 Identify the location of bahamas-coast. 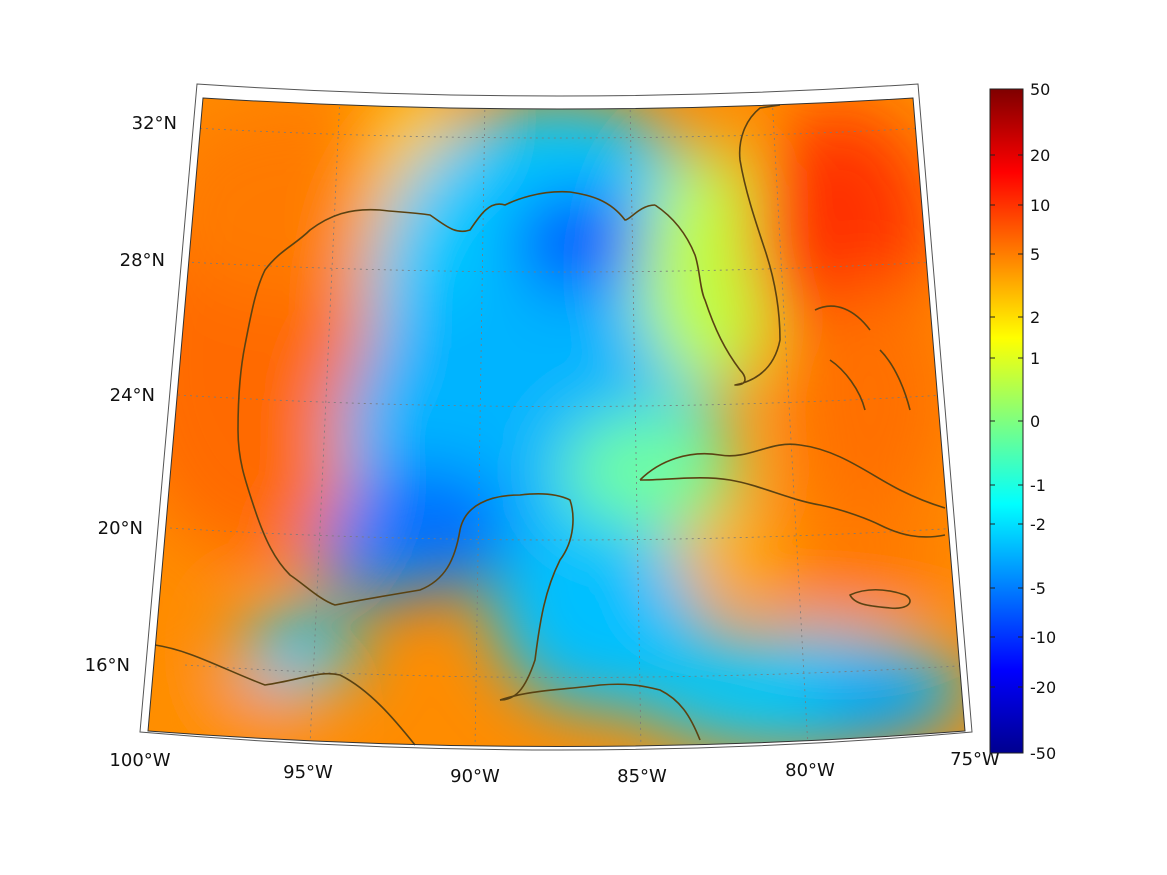
(862, 358).